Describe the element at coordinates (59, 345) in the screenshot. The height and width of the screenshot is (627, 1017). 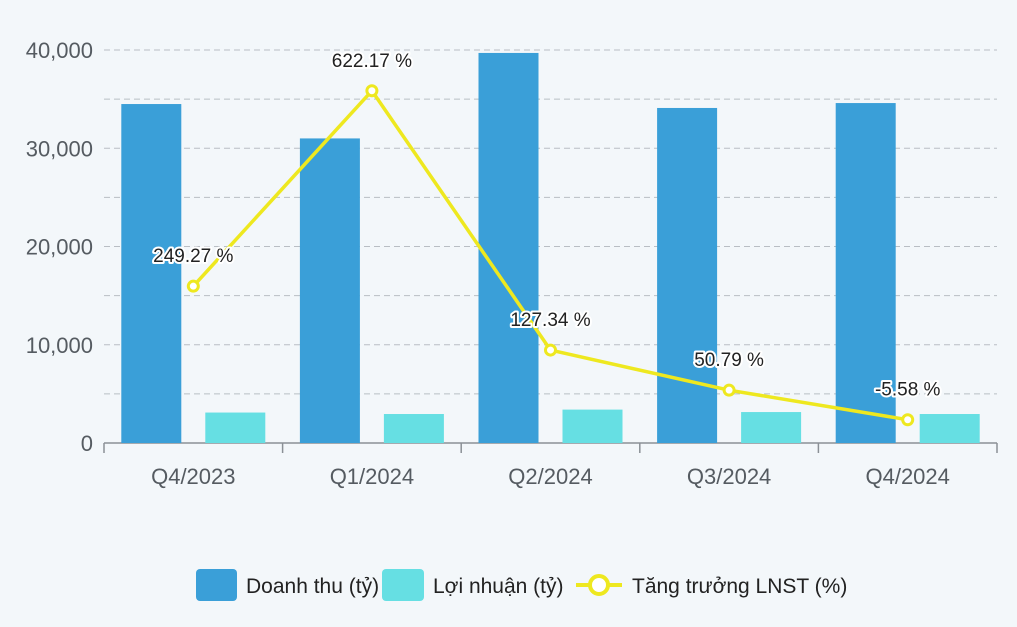
I see `y-tick-label: 10,000` at that location.